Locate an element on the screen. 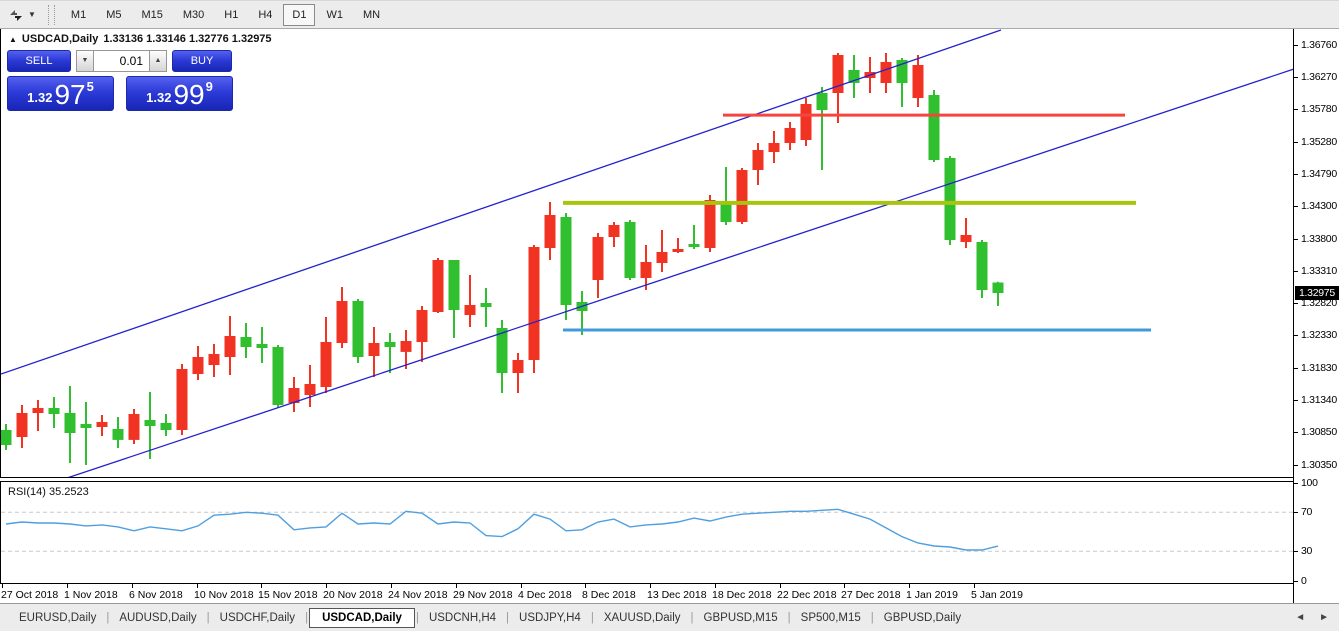 This screenshot has height=631, width=1339. tab-scroll-left-icon: ◄ is located at coordinates (1300, 617).